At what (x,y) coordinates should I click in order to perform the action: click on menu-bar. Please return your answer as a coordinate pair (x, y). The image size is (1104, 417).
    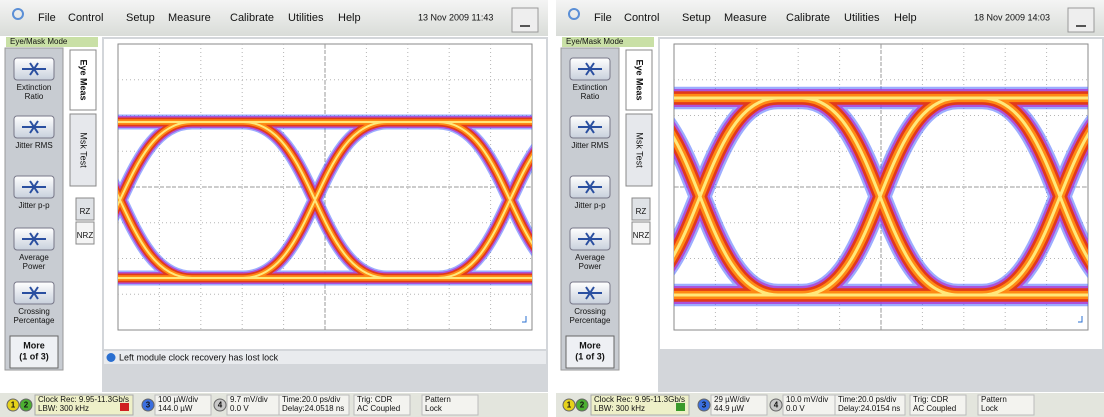
    Looking at the image, I should click on (274, 18).